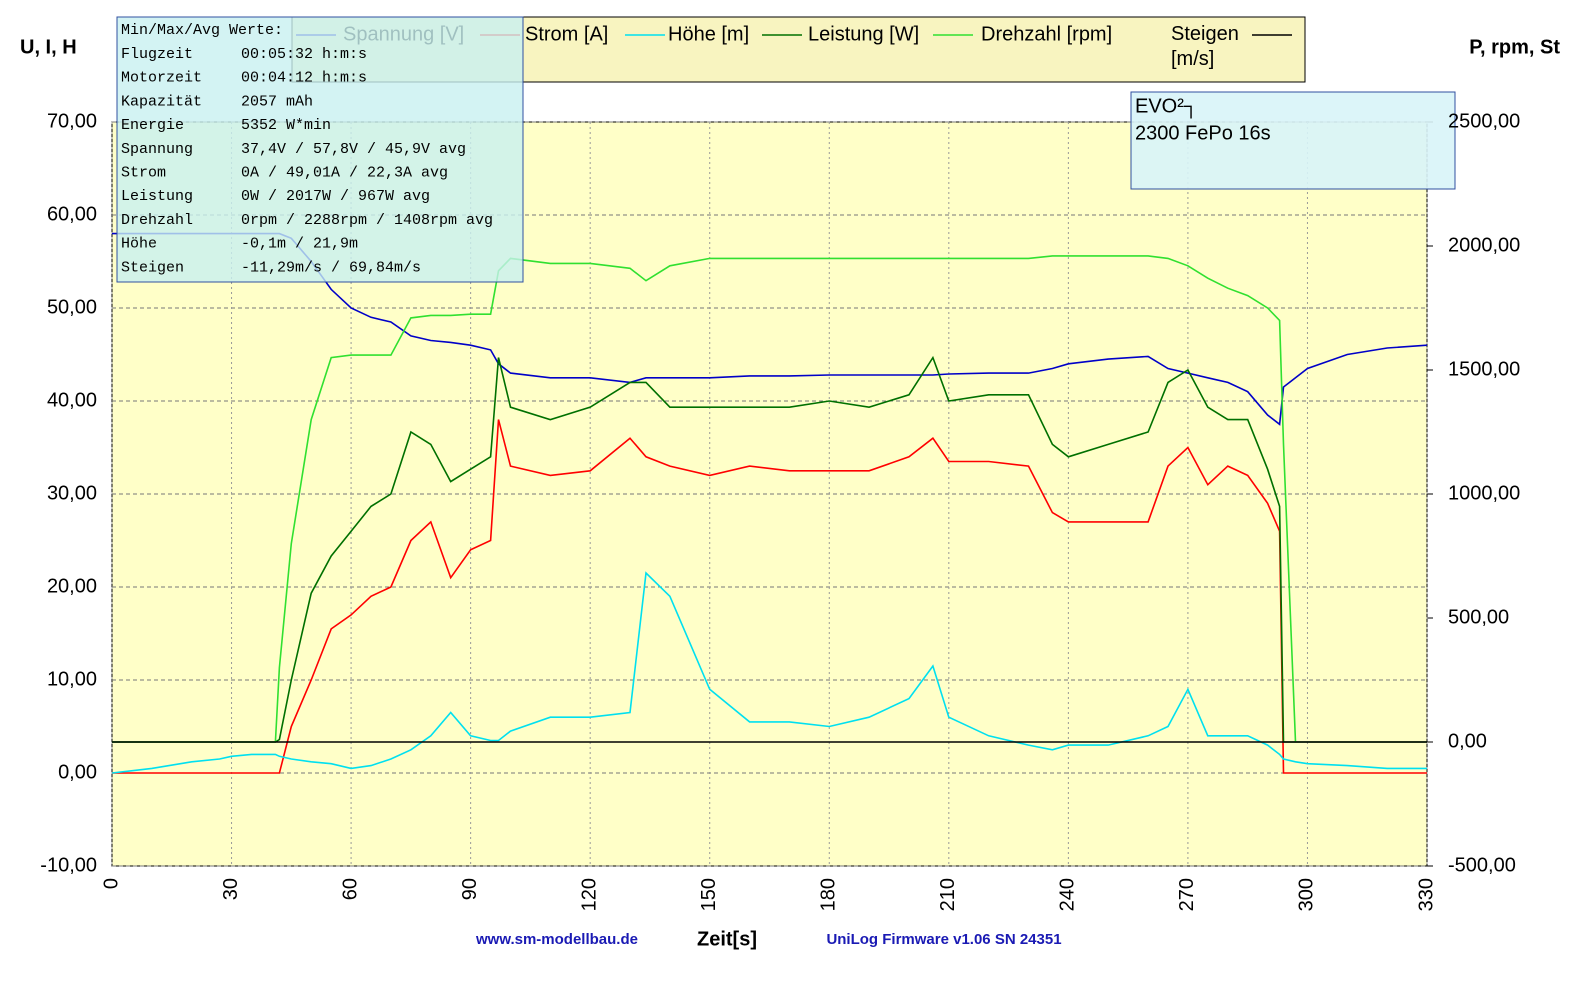  What do you see at coordinates (1068, 894) in the screenshot?
I see `x-tick-label: 240` at bounding box center [1068, 894].